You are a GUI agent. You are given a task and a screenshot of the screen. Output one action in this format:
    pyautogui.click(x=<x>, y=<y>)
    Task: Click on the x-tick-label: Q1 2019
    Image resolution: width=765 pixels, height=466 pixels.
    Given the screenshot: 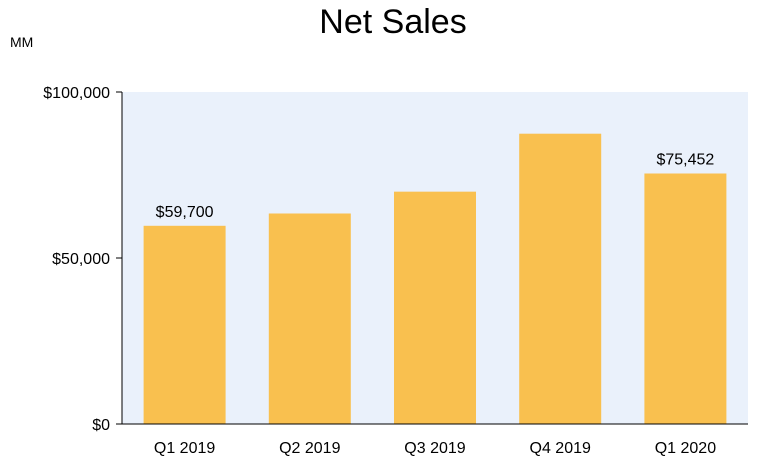 What is the action you would take?
    pyautogui.click(x=184, y=448)
    